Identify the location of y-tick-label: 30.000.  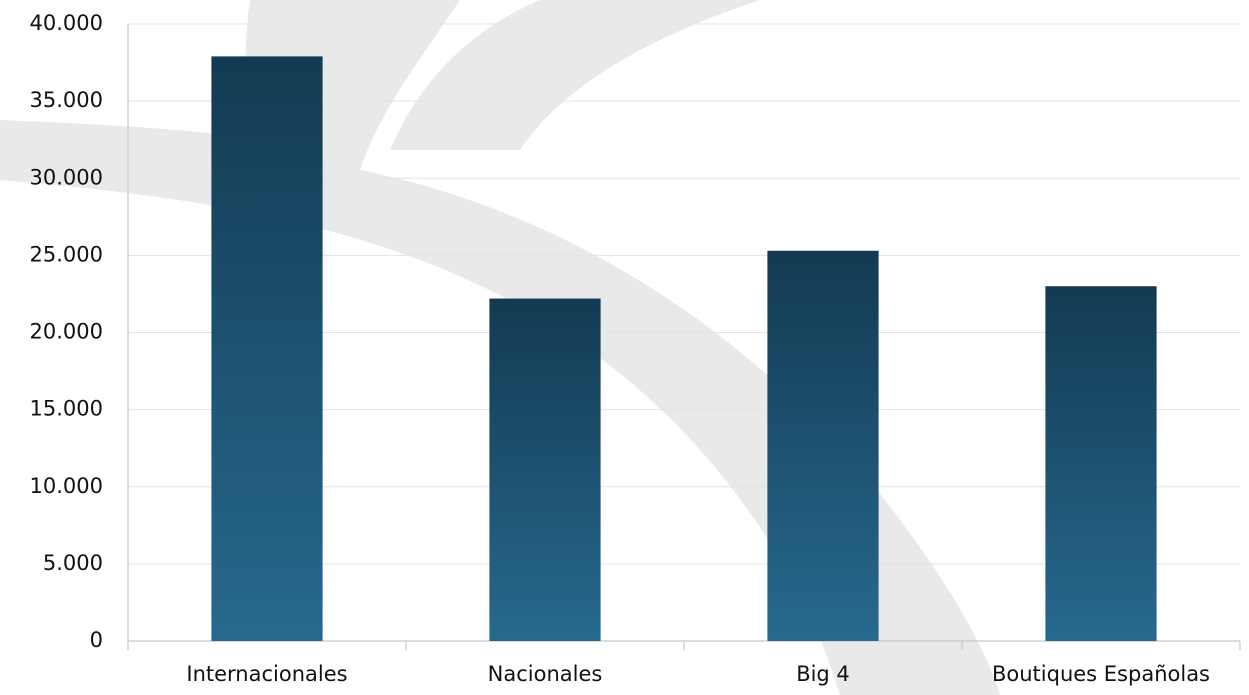
(66, 177).